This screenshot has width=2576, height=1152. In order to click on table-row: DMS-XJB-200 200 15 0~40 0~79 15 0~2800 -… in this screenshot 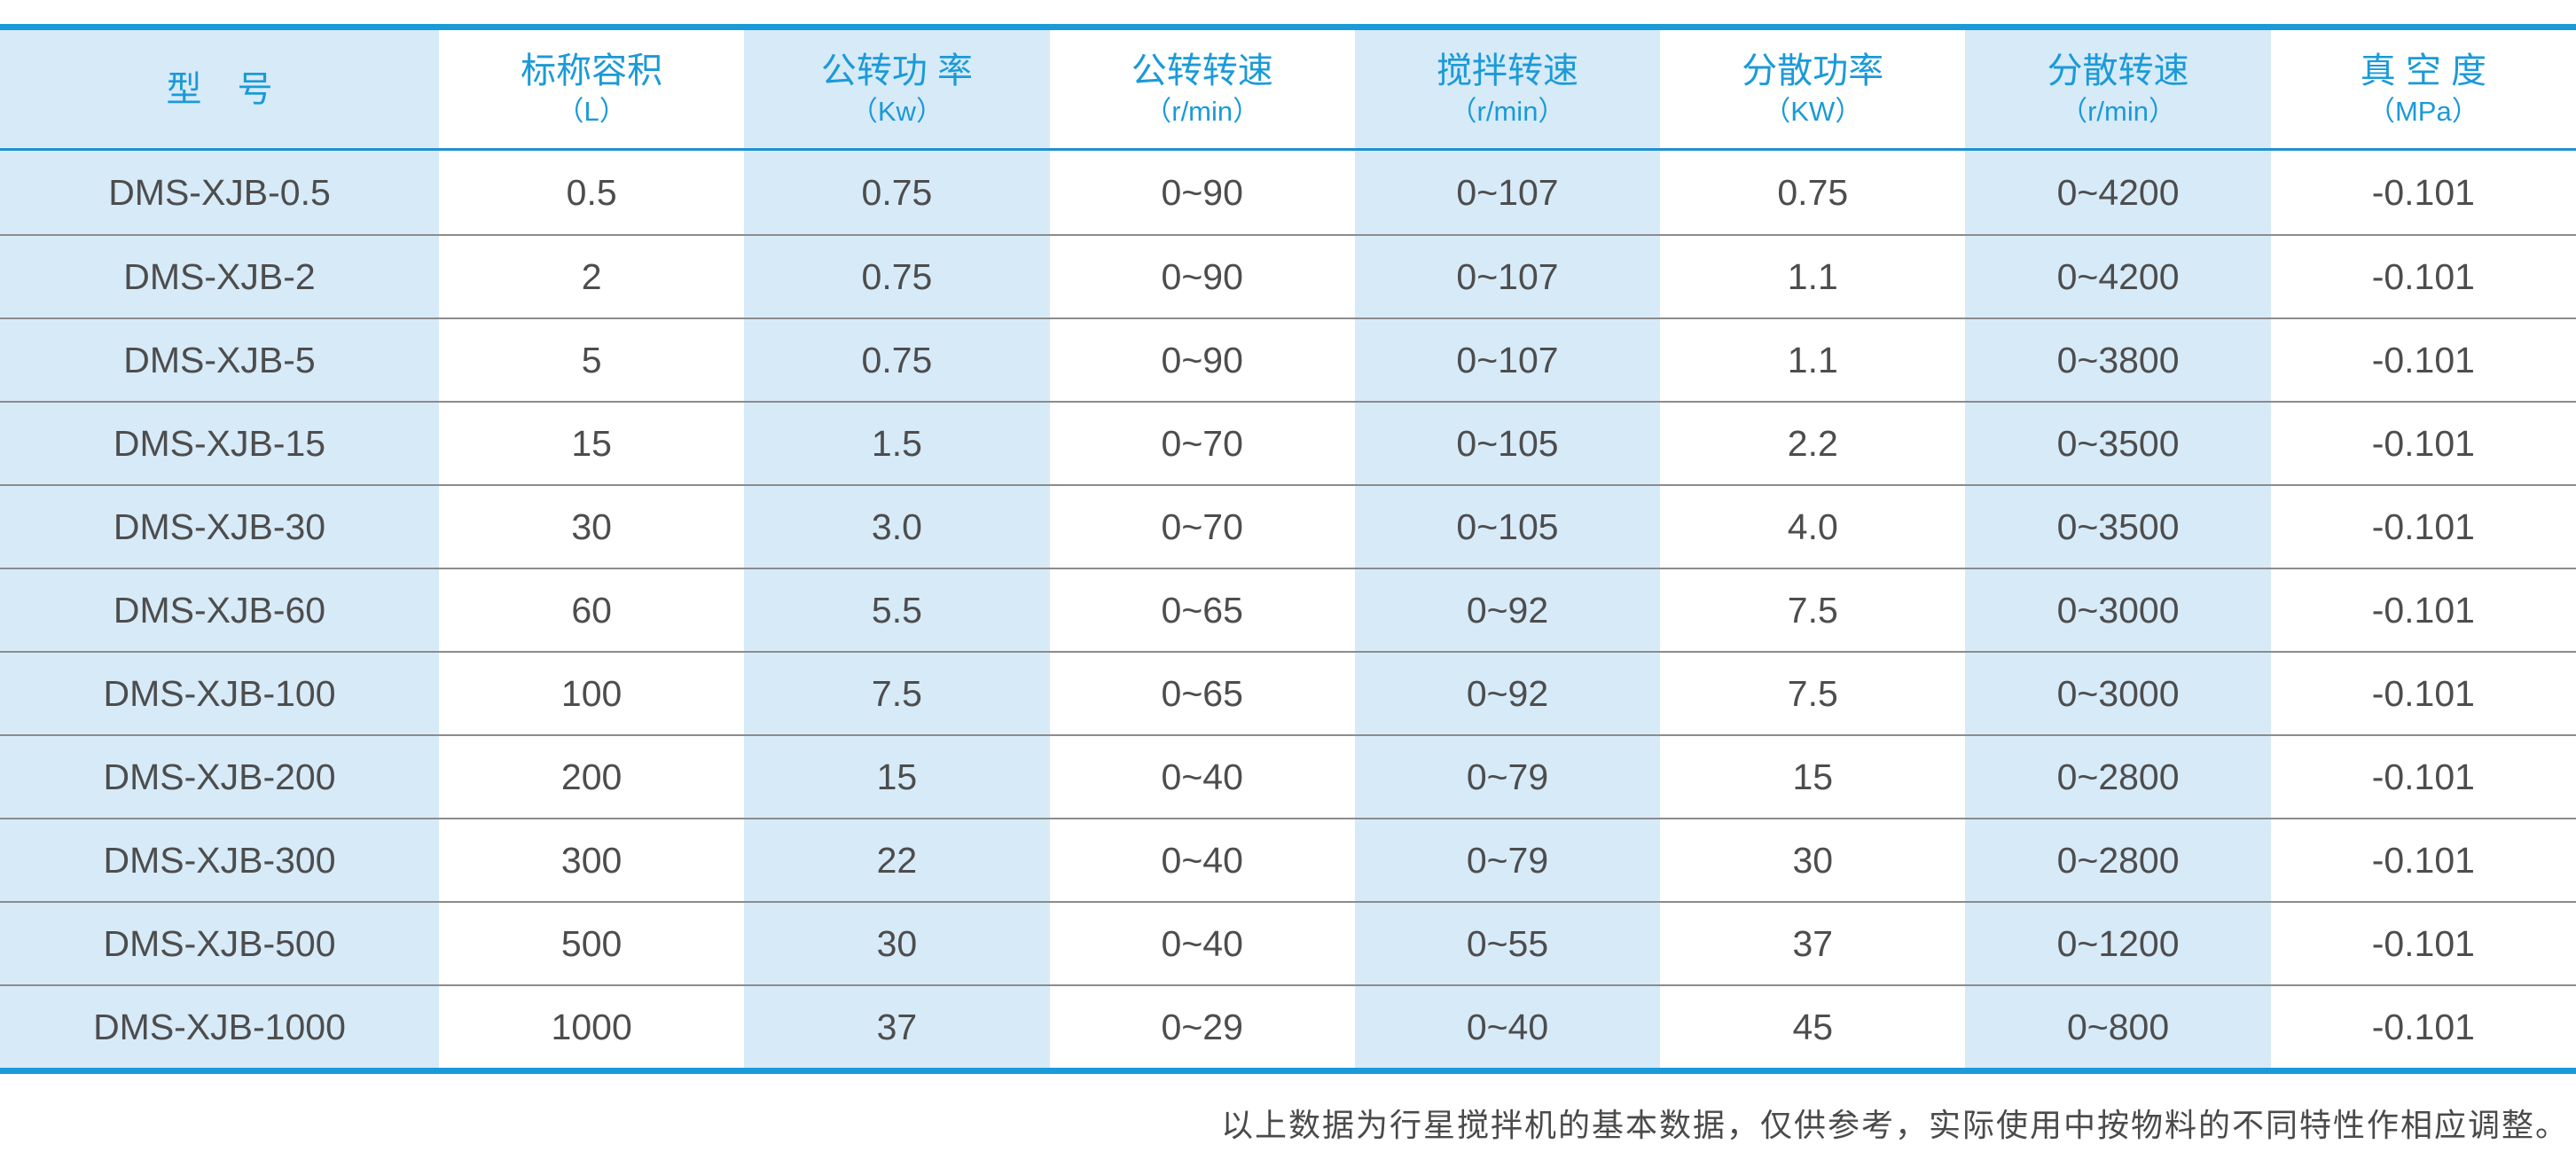, I will do `click(1288, 776)`.